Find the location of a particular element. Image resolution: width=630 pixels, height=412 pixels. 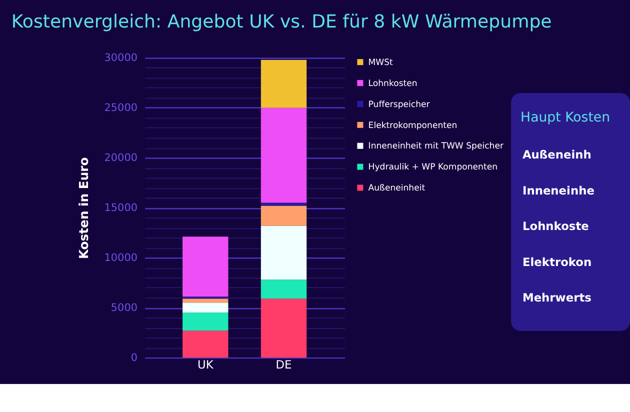

y-tick-label: 5000 is located at coordinates (124, 308).